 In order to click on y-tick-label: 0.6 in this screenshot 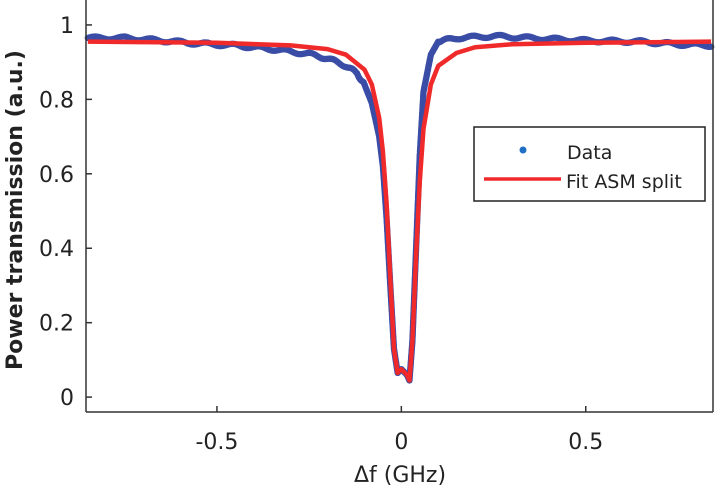, I will do `click(56, 175)`.